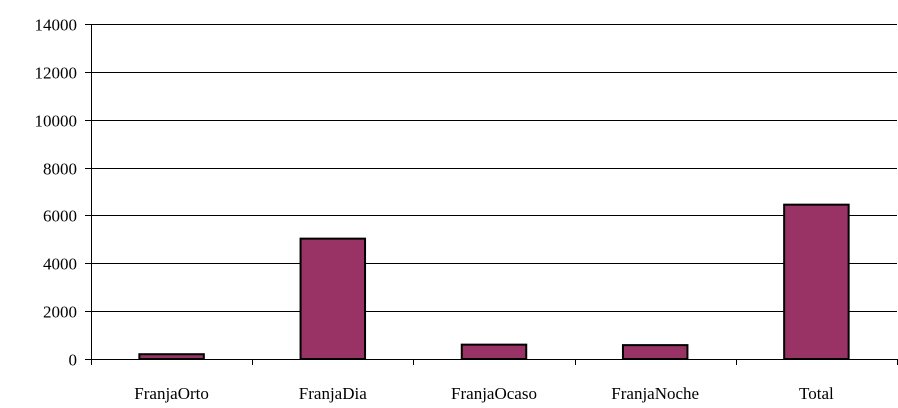 This screenshot has height=408, width=898. Describe the element at coordinates (60, 169) in the screenshot. I see `y-tick-label: 8000` at that location.